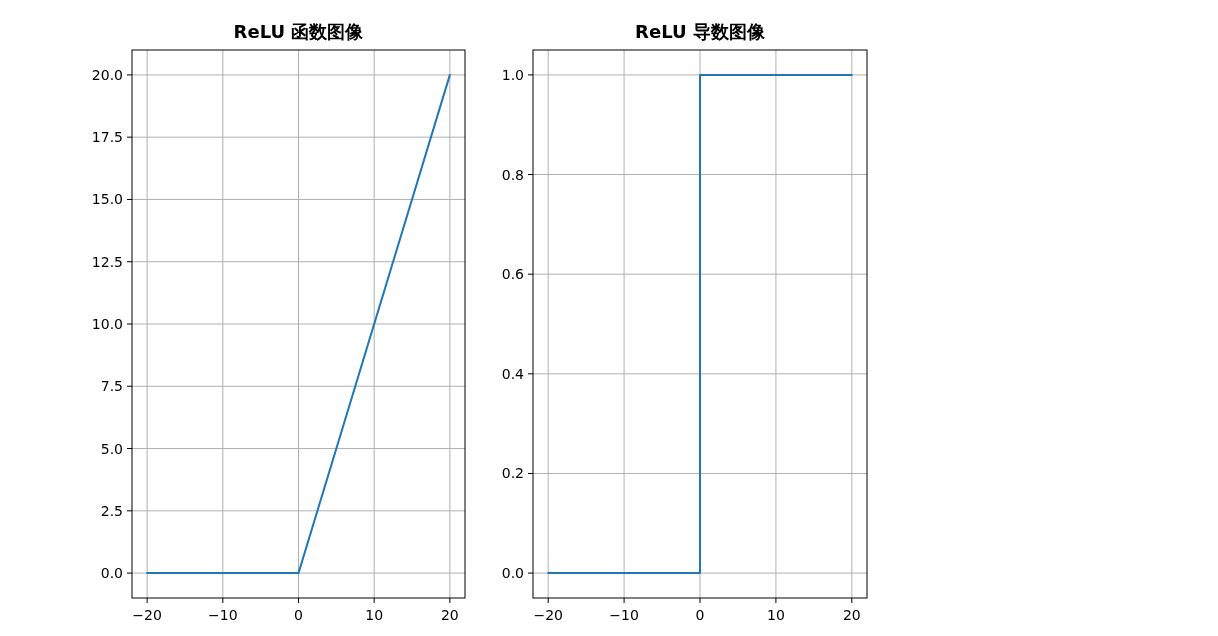 This screenshot has height=636, width=1218. I want to click on y-tick-label: 1.0, so click(512, 74).